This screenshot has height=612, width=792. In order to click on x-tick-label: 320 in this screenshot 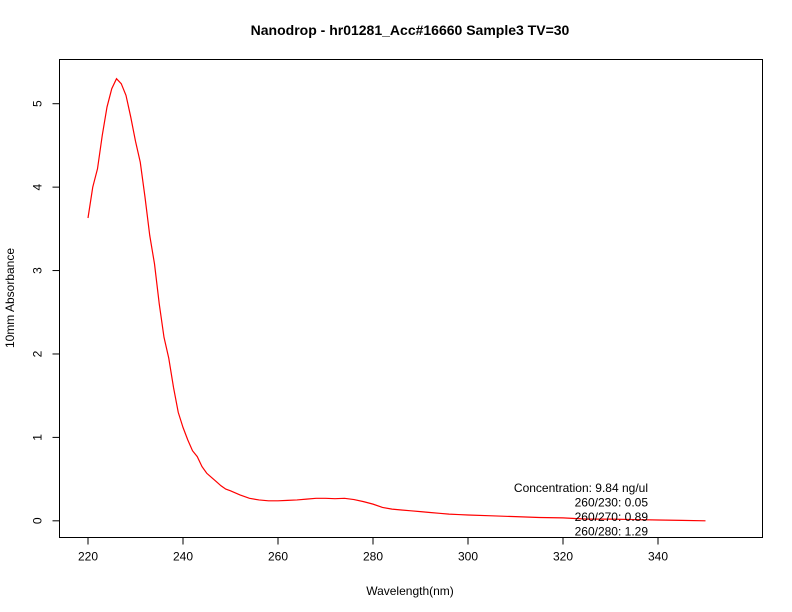, I will do `click(563, 557)`.